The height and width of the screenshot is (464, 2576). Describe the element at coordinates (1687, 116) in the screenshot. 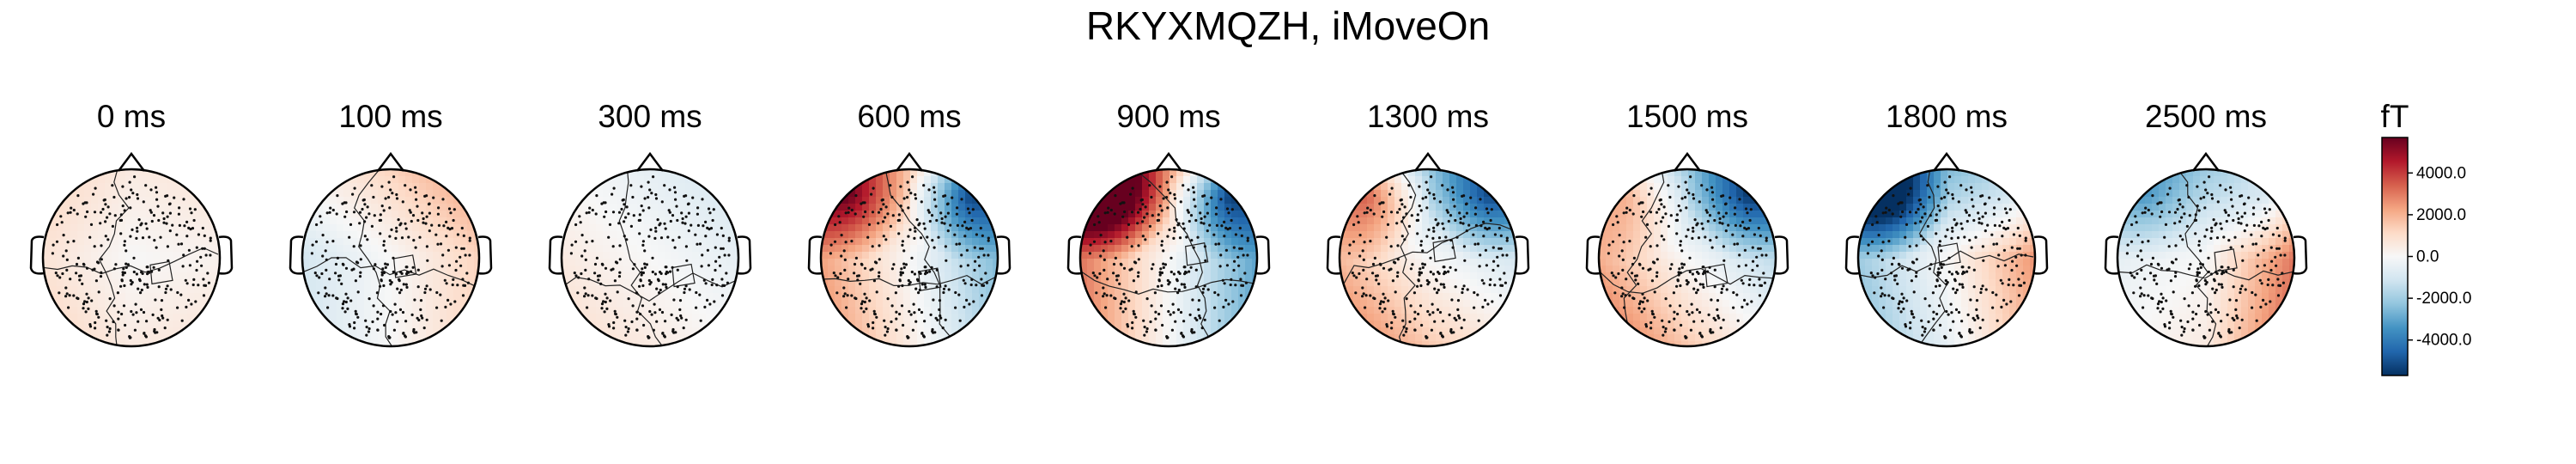

I see `panel-time-label: 1500 ms` at that location.